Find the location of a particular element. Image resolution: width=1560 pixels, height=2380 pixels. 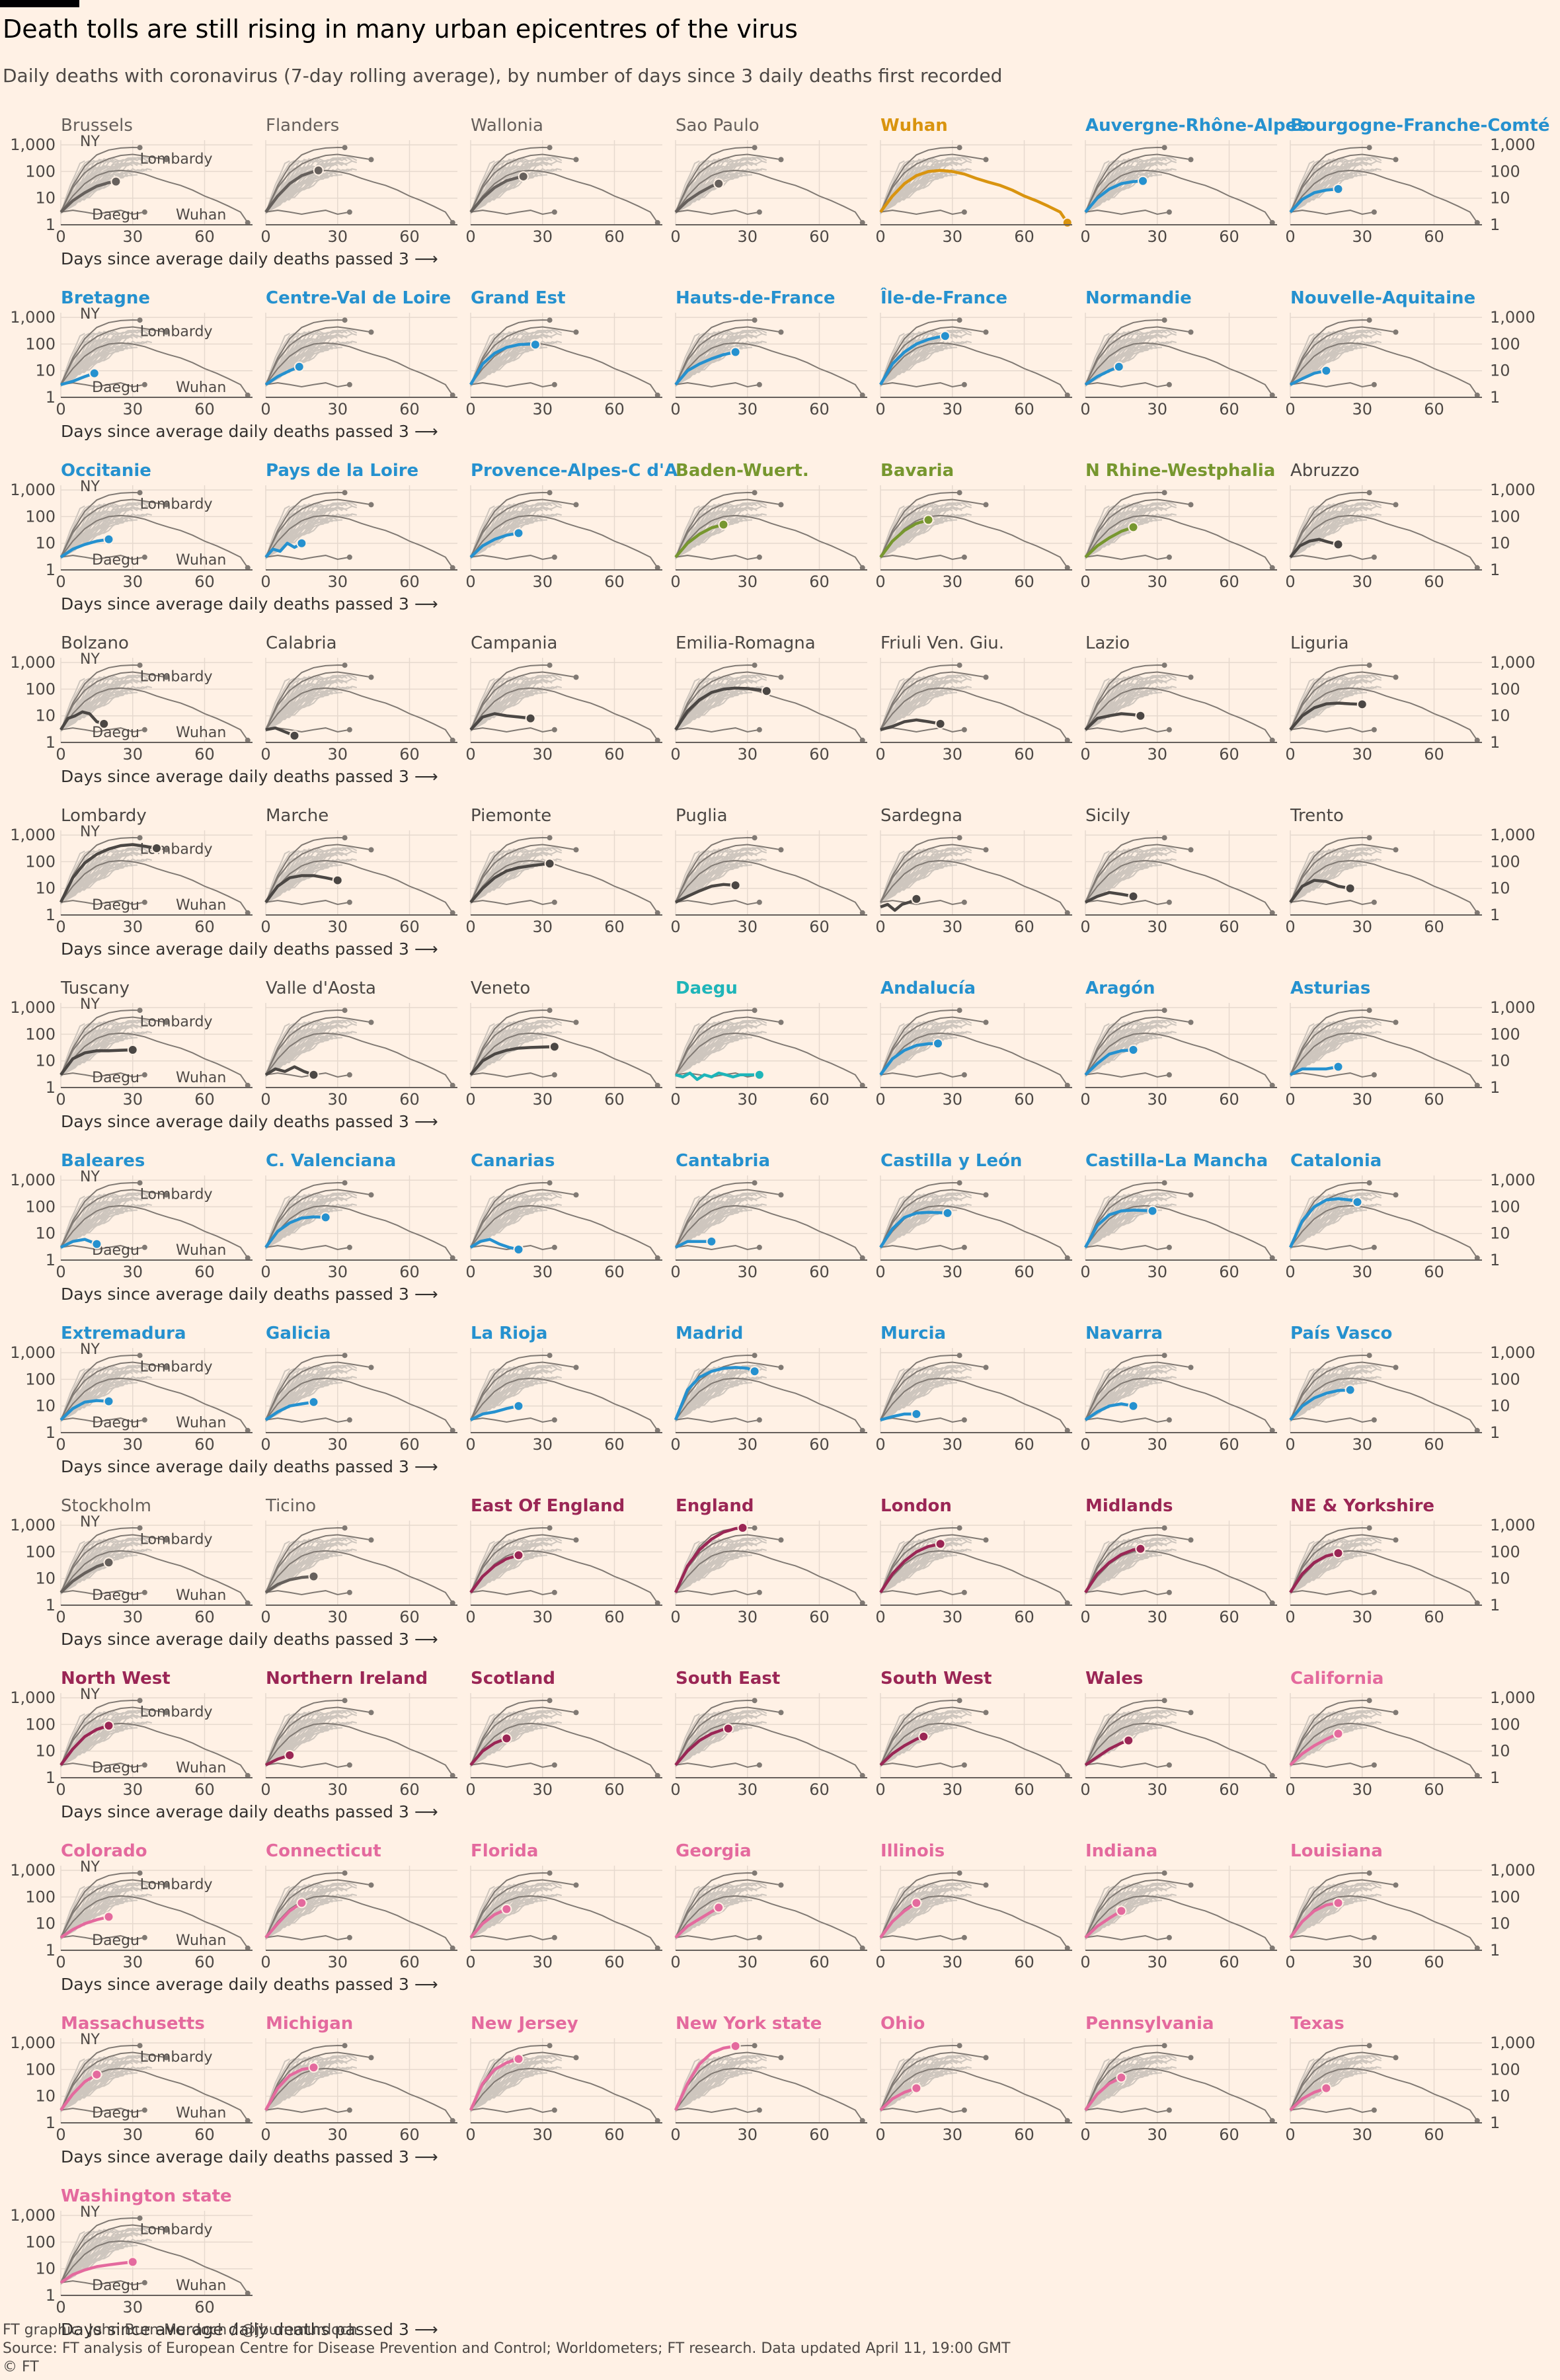

panel-title: Bourgogne-Franche-Comté is located at coordinates (1419, 126).